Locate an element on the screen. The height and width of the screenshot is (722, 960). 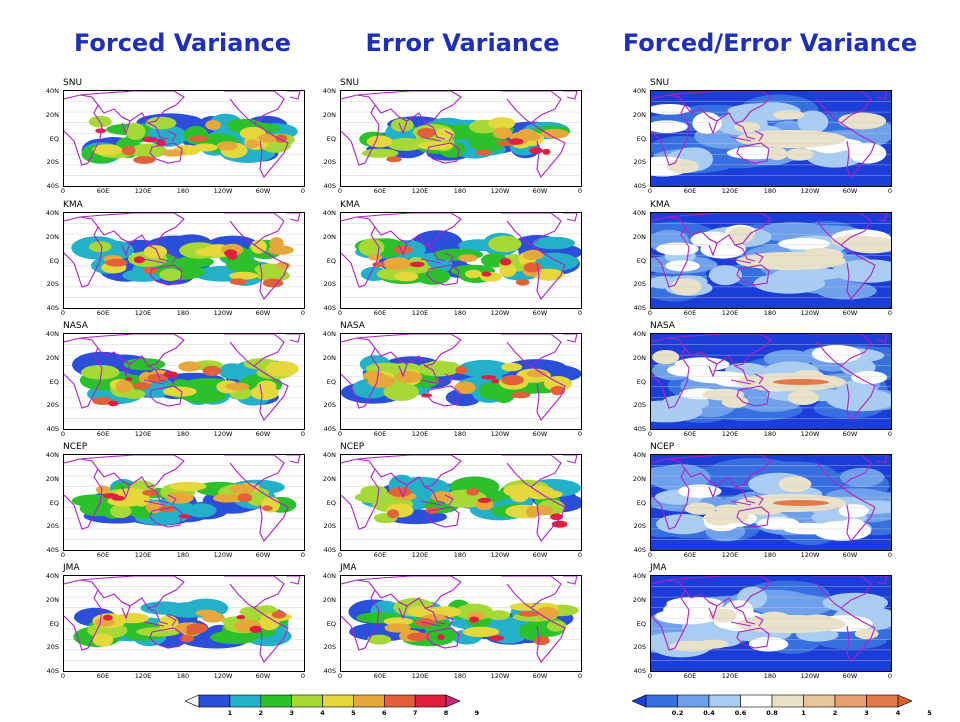
title-forced-variance: Forced Variance is located at coordinates (182, 43).